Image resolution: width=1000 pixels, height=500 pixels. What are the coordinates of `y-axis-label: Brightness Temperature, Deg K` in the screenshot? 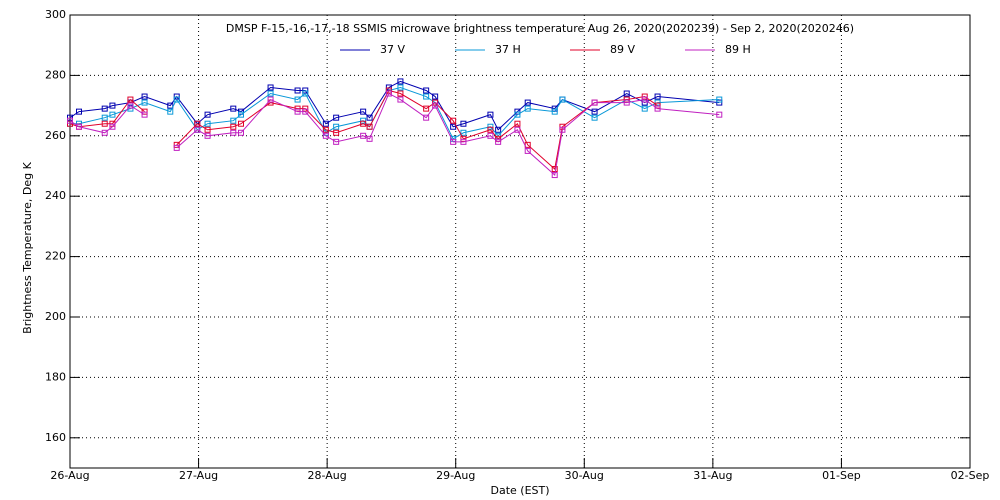 It's located at (27, 247).